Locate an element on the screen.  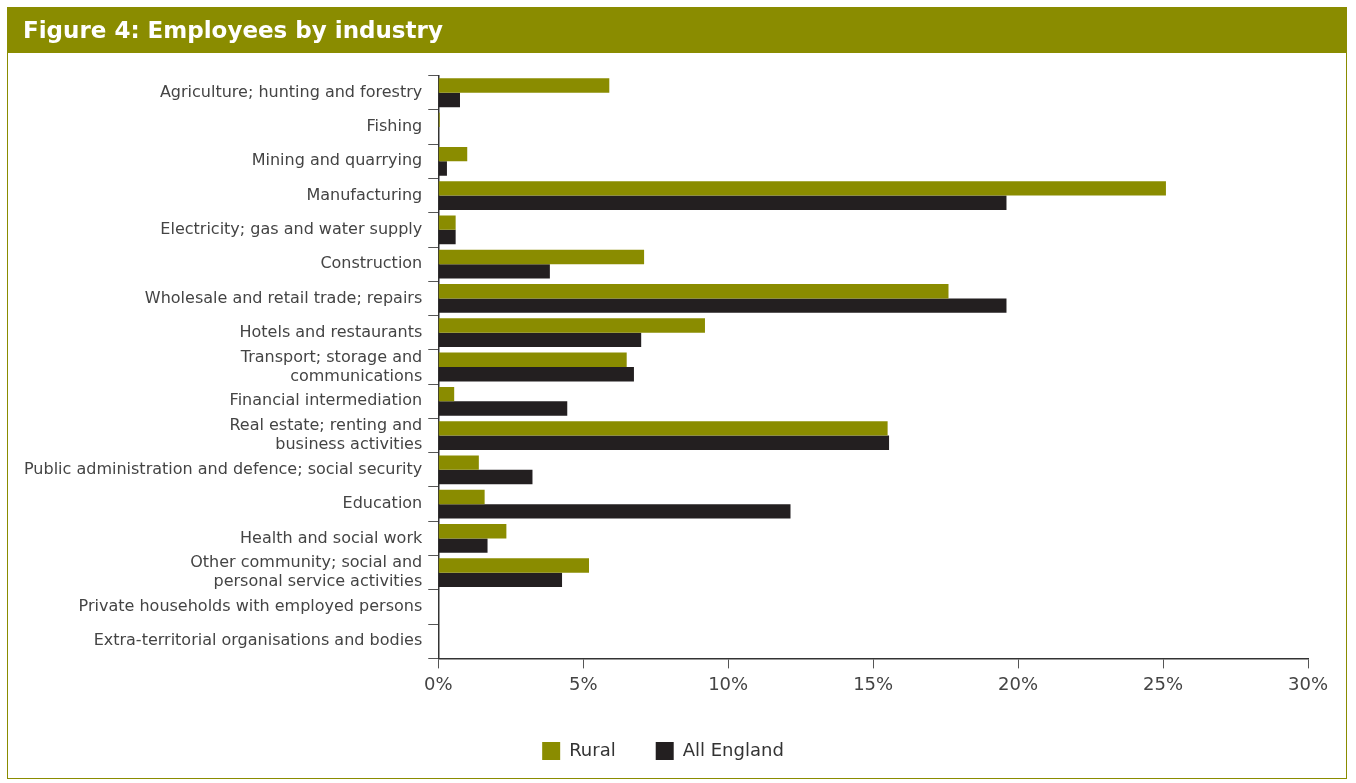
x-tick-label: 20% is located at coordinates (1018, 683).